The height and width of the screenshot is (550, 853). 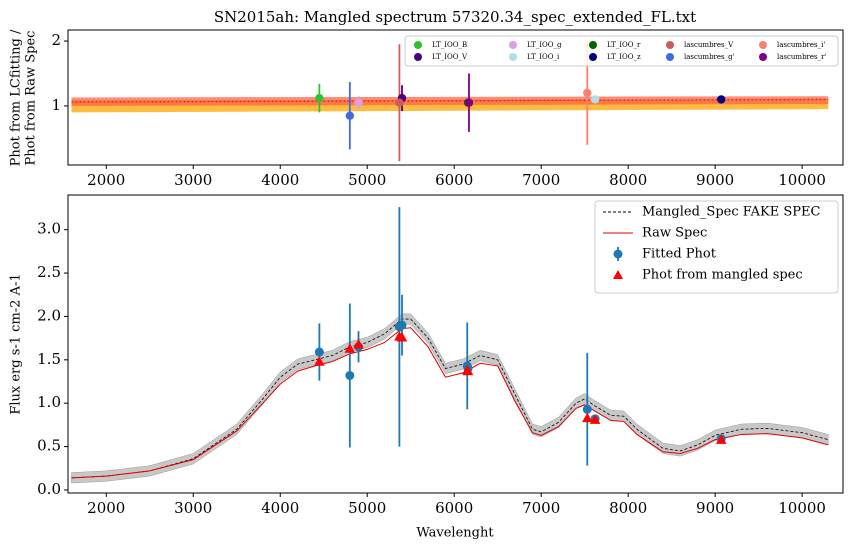 I want to click on y-axis-label: Flux erg s-1 cm-2 A-1, so click(x=16, y=343).